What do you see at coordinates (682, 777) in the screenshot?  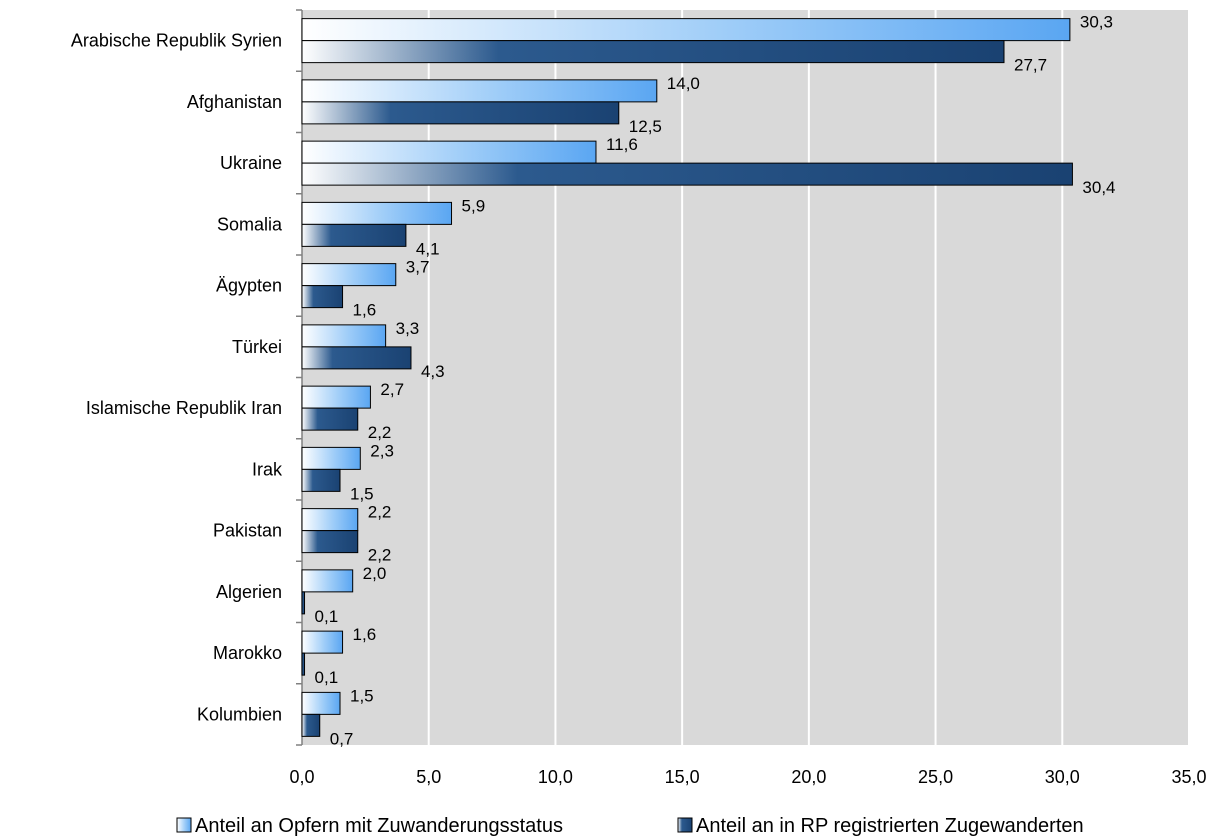 I see `x-tick-label: 15,0` at bounding box center [682, 777].